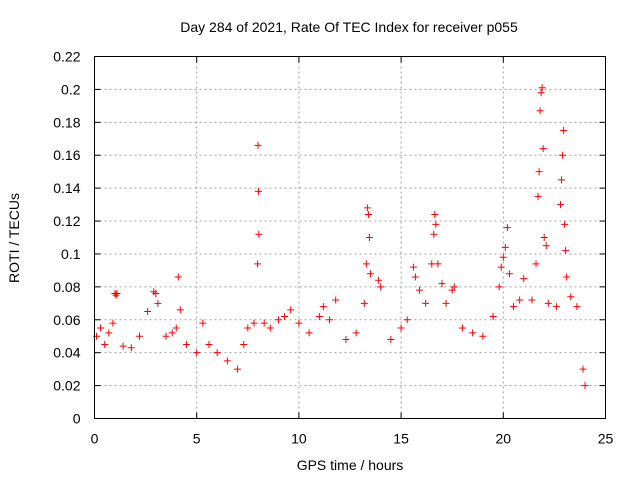 Image resolution: width=640 pixels, height=480 pixels. What do you see at coordinates (197, 439) in the screenshot?
I see `x-tick-label: 5` at bounding box center [197, 439].